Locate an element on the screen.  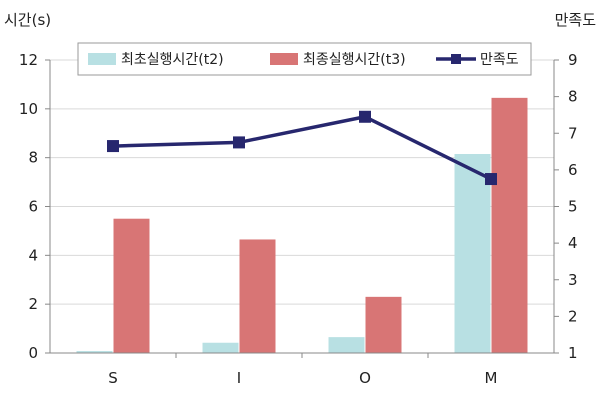
left-tick-label: 10 is located at coordinates (28, 109).